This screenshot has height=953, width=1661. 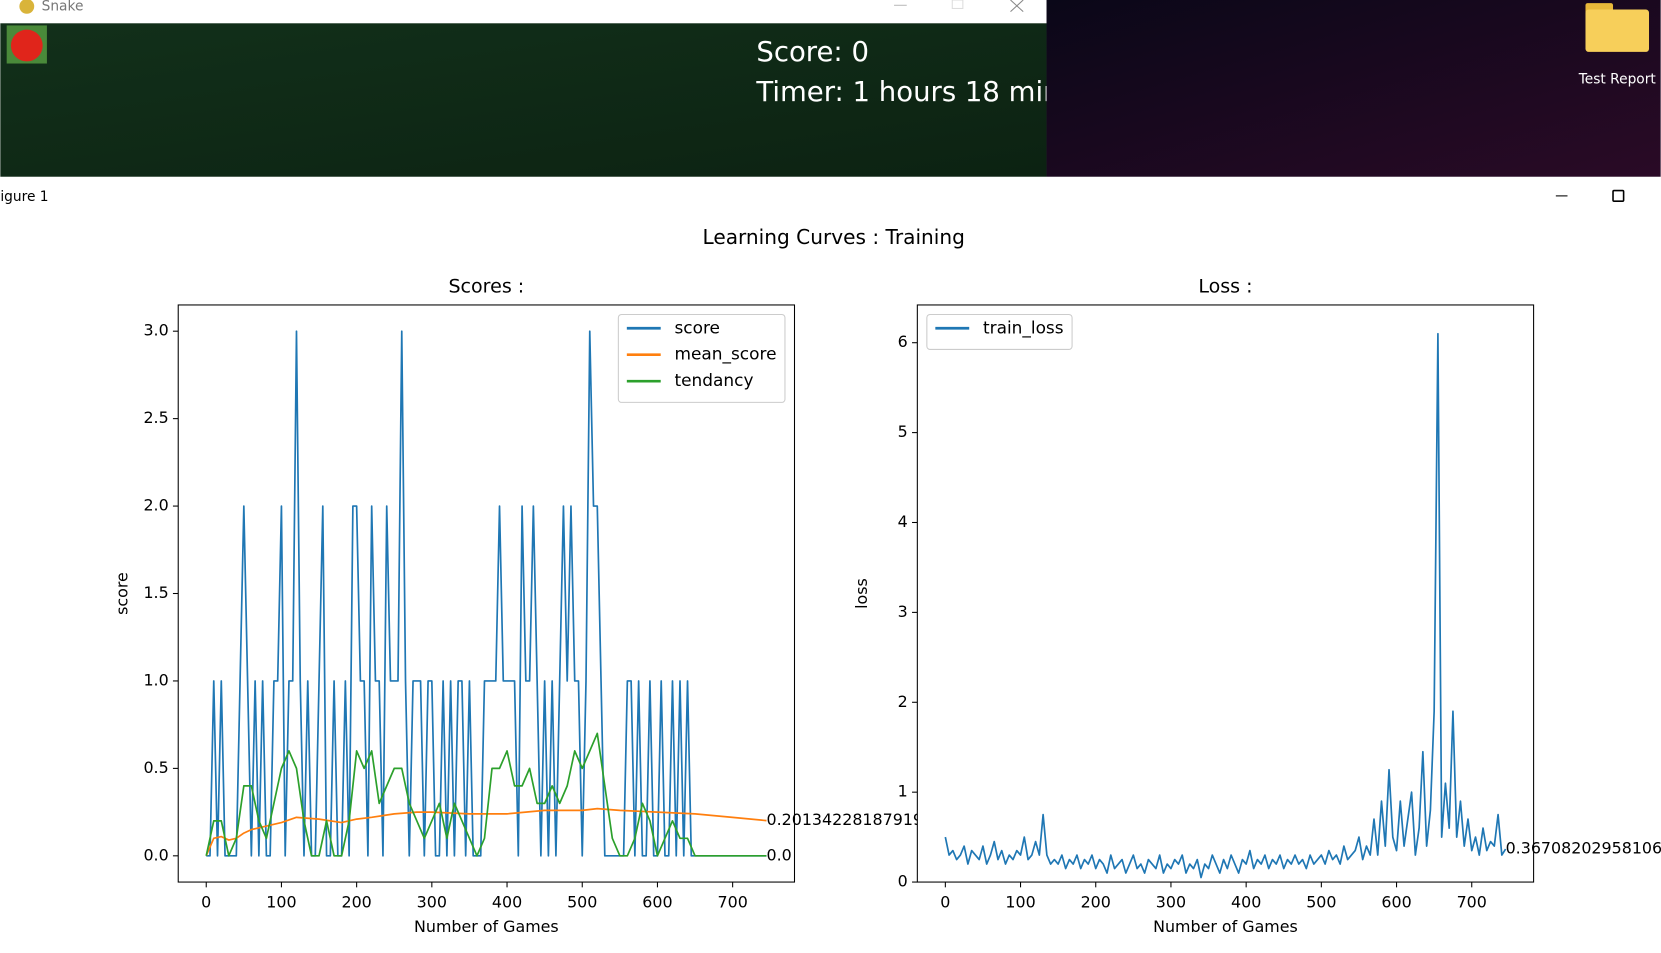 I want to click on app-icon, so click(x=27, y=7).